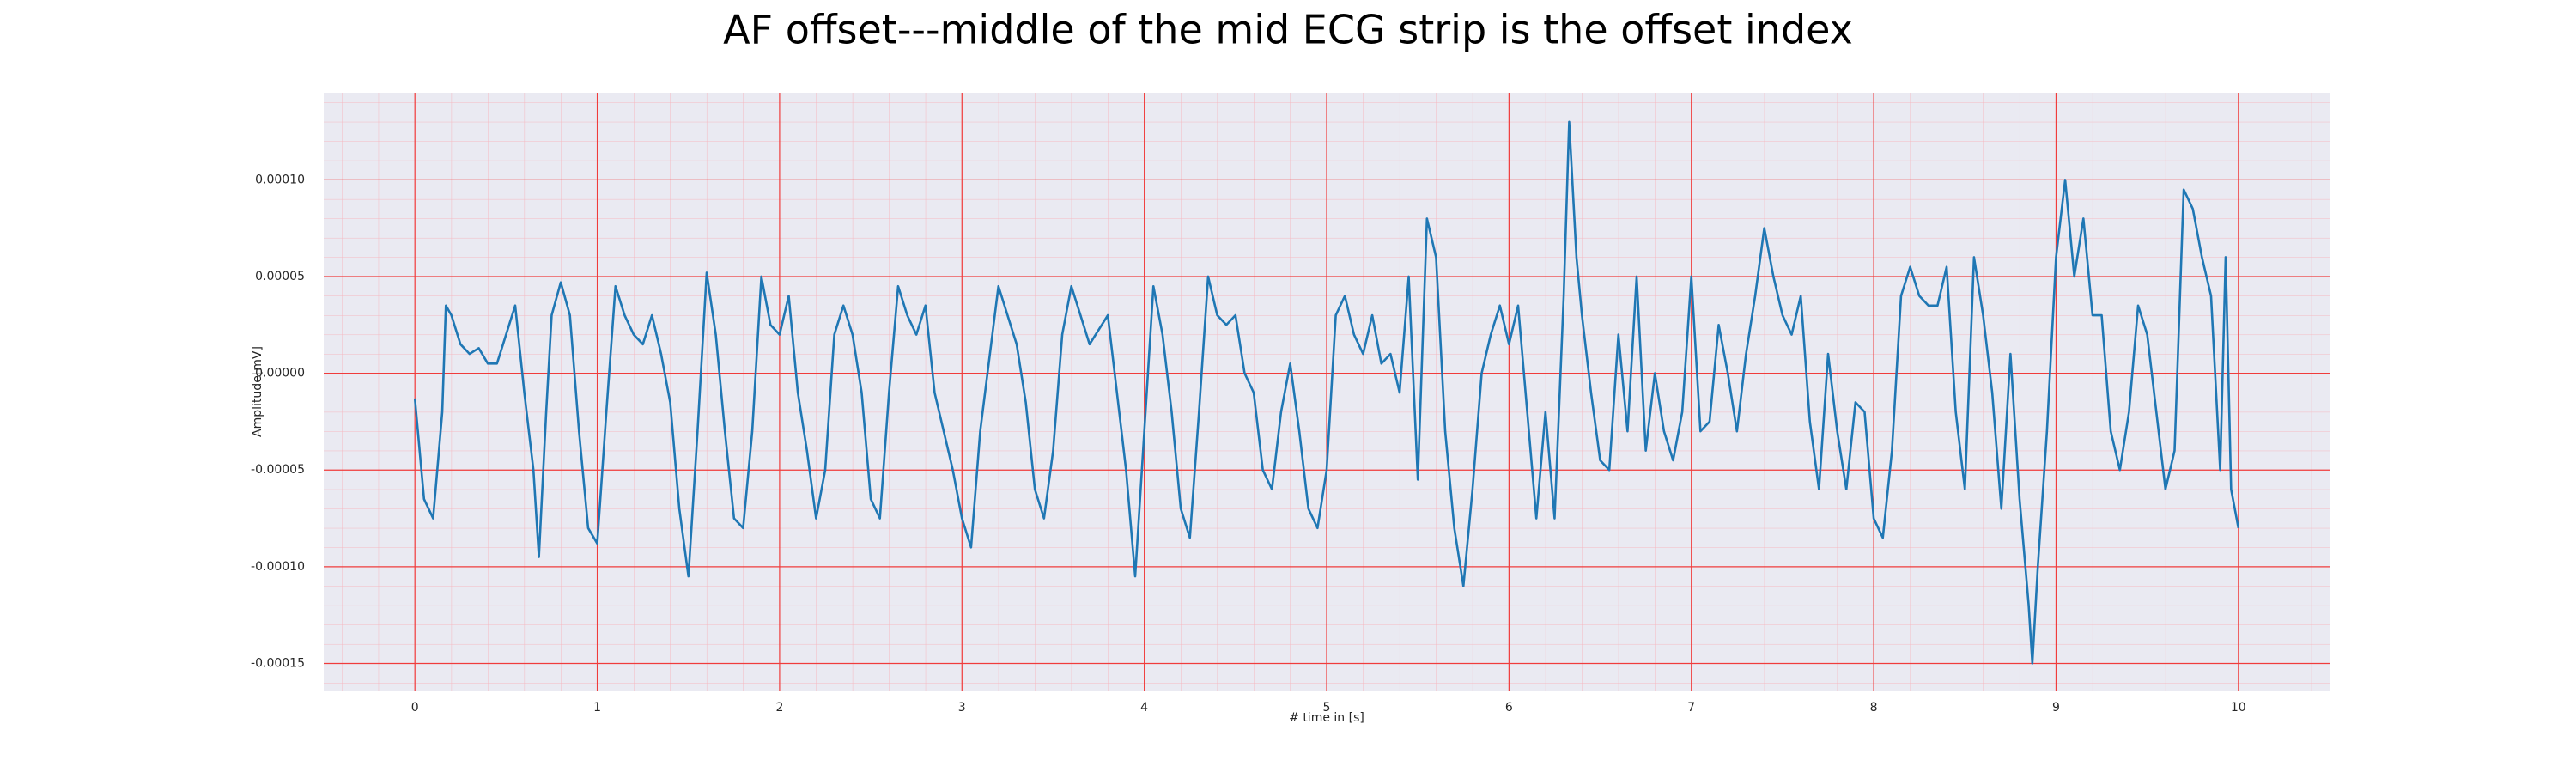 The height and width of the screenshot is (773, 2576). Describe the element at coordinates (280, 373) in the screenshot. I see `y-tick-label: 0.00000` at that location.